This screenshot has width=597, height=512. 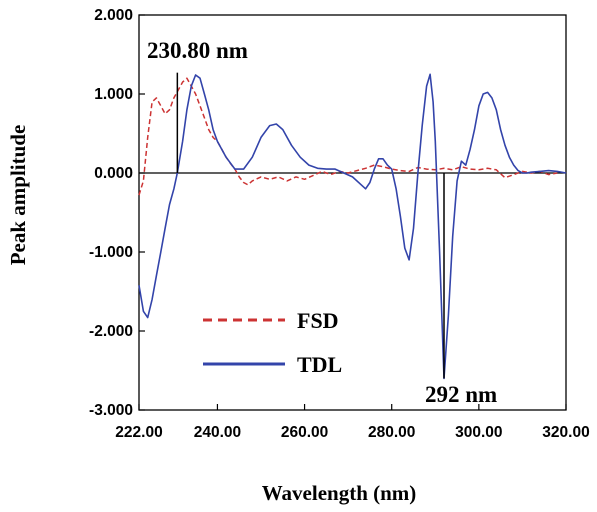 I want to click on x-tick-label: 280.00, so click(x=391, y=432).